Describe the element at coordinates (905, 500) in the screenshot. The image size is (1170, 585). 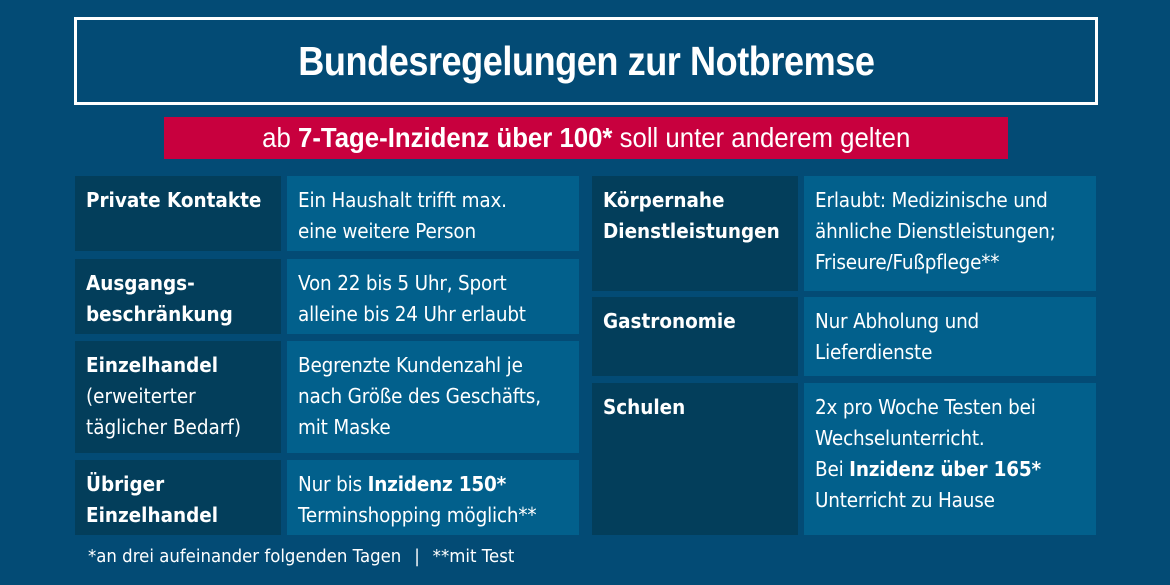
I see `value-line: Unterricht zu Hause` at that location.